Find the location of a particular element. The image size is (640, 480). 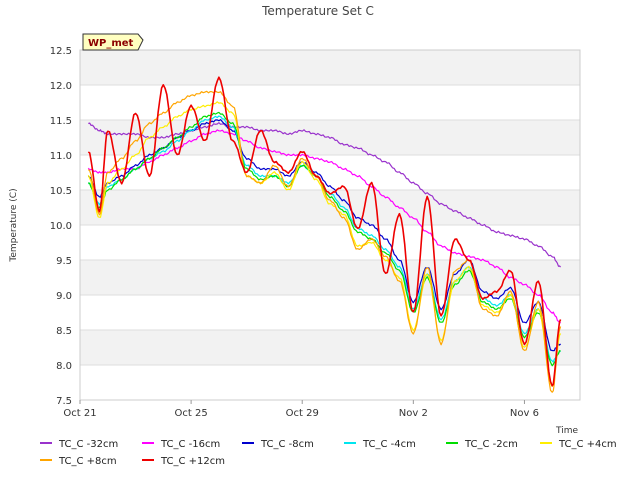

badge-label: WP_met is located at coordinates (111, 43).